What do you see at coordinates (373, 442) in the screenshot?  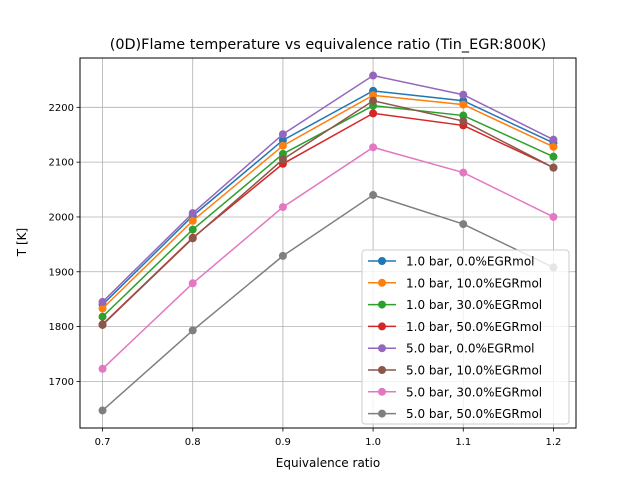 I see `x-tick-label: 1.0` at bounding box center [373, 442].